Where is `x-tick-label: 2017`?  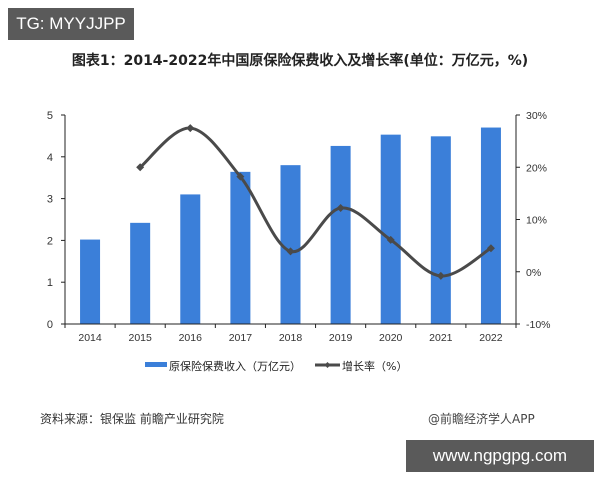 x-tick-label: 2017 is located at coordinates (241, 338).